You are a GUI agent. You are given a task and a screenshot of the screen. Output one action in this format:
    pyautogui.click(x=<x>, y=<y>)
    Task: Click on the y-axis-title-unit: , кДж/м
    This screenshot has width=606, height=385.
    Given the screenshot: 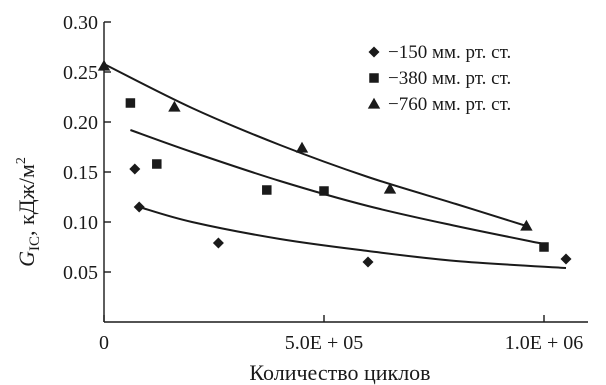 What is the action you would take?
    pyautogui.click(x=26, y=200)
    